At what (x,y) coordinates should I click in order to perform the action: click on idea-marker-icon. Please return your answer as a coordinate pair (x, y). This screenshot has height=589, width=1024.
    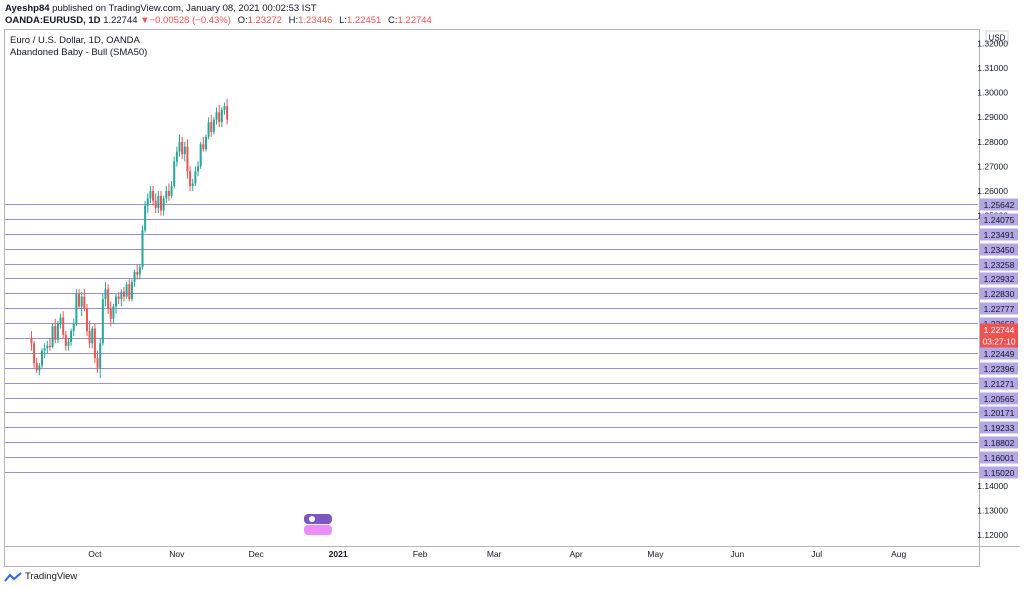
    Looking at the image, I should click on (318, 524).